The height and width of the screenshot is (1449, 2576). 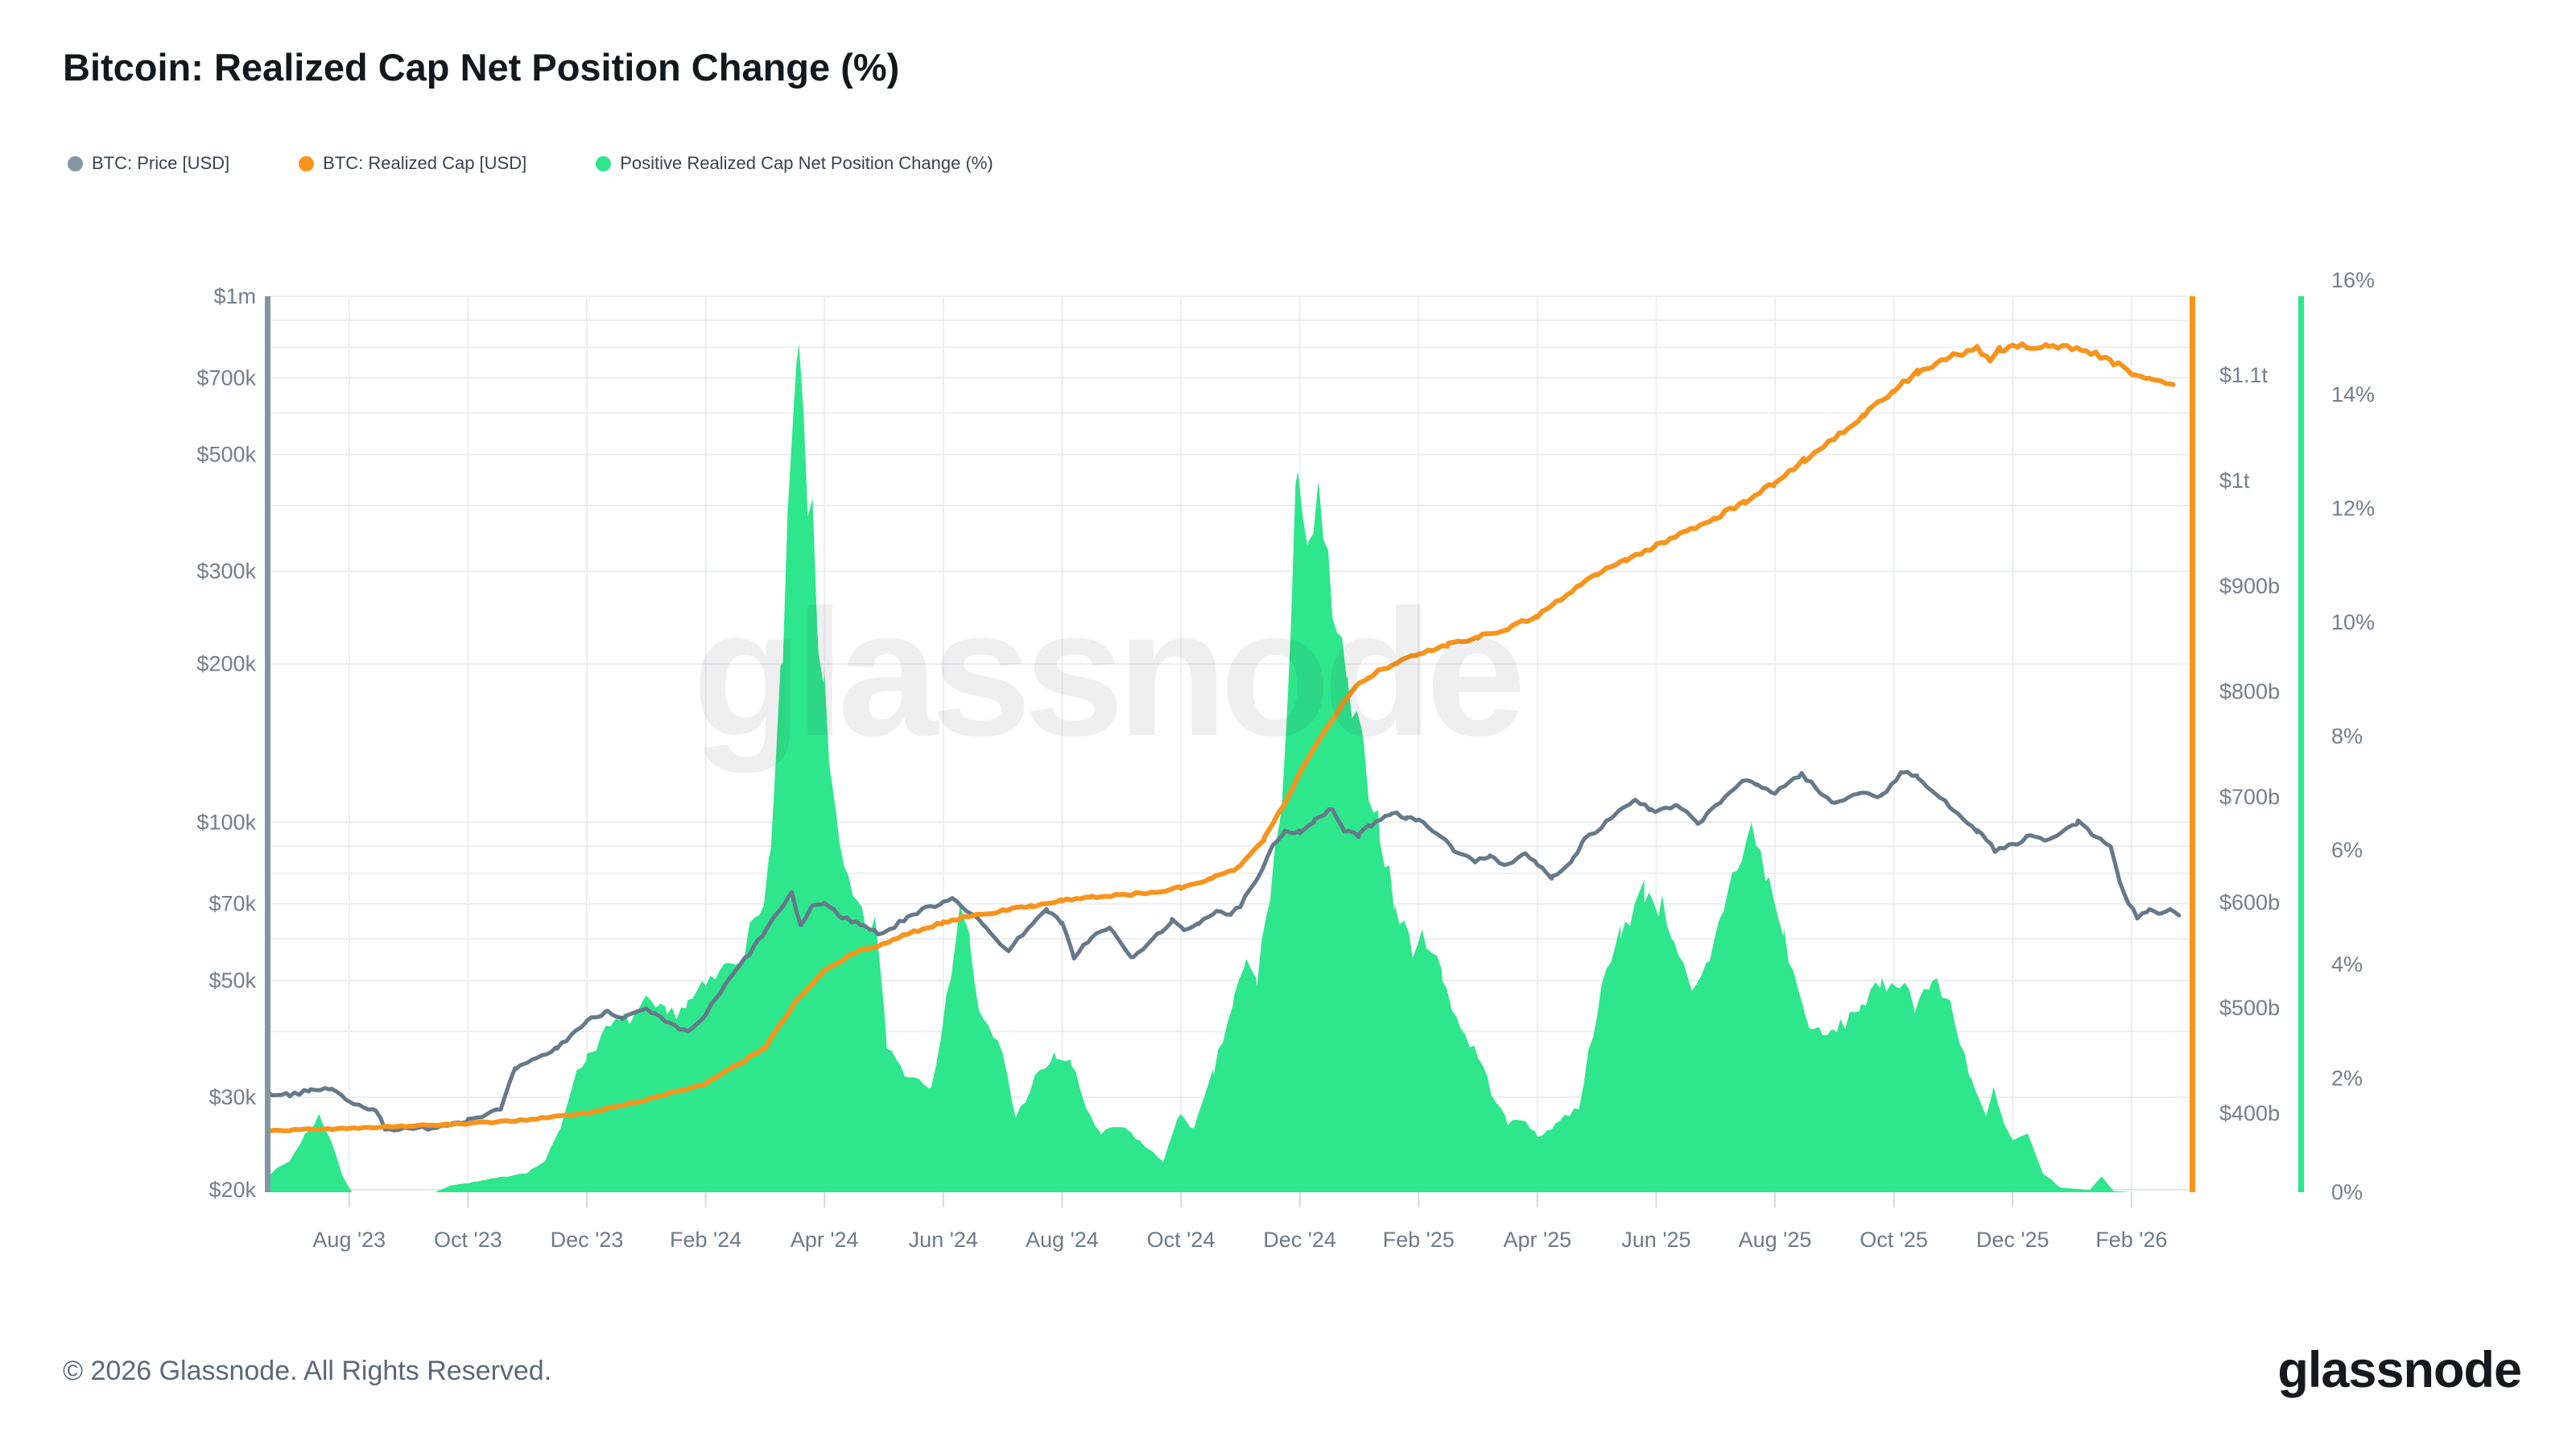 I want to click on cap-axis-label: $1t, so click(x=2234, y=481).